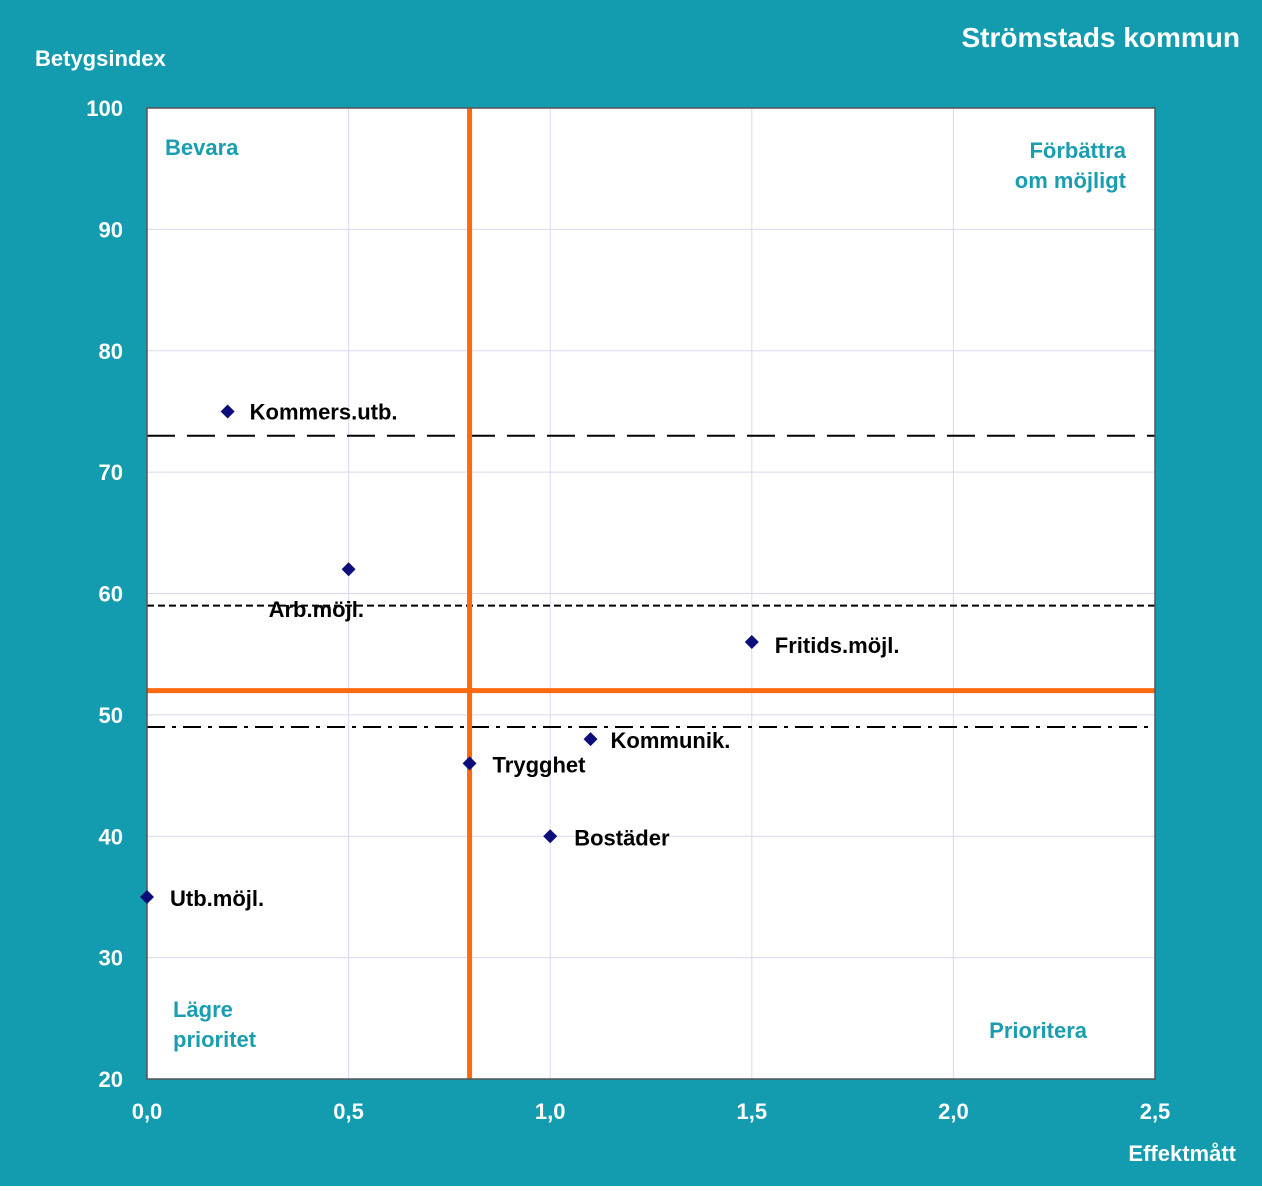  Describe the element at coordinates (111, 1079) in the screenshot. I see `y-tick-label: 20` at that location.